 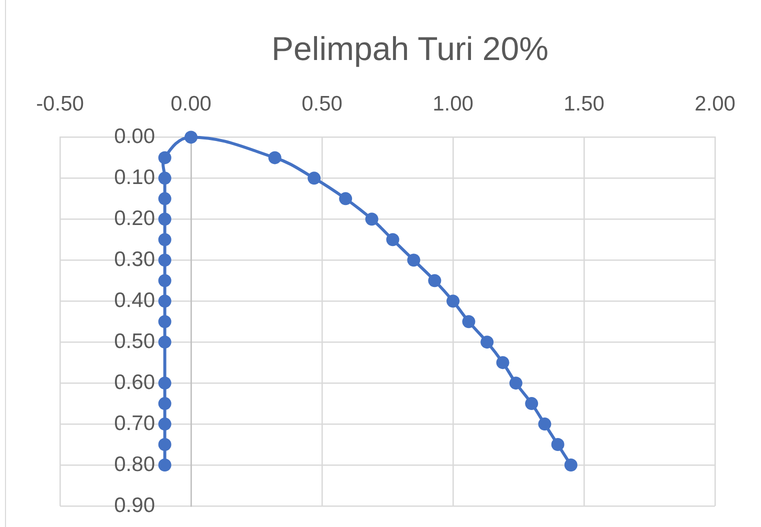 I want to click on x-tick-label: 1.00, so click(x=453, y=104).